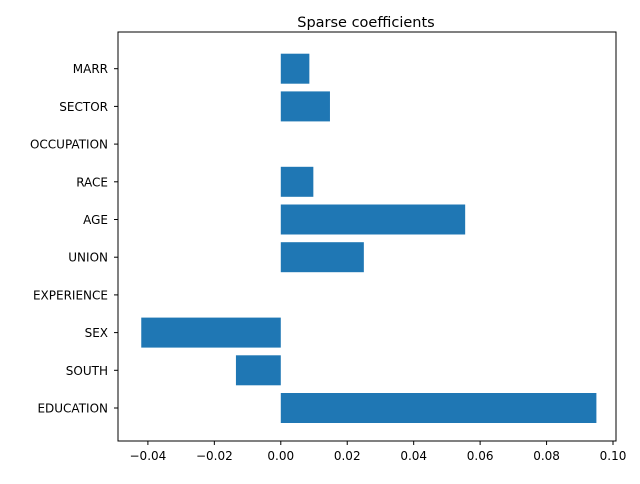  Describe the element at coordinates (214, 456) in the screenshot. I see `x-tick-label: −0.02` at that location.